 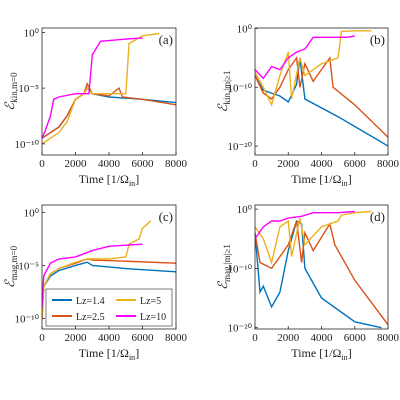 I want to click on y-axis-label: ℰmag,|m|≥1, so click(x=223, y=267).